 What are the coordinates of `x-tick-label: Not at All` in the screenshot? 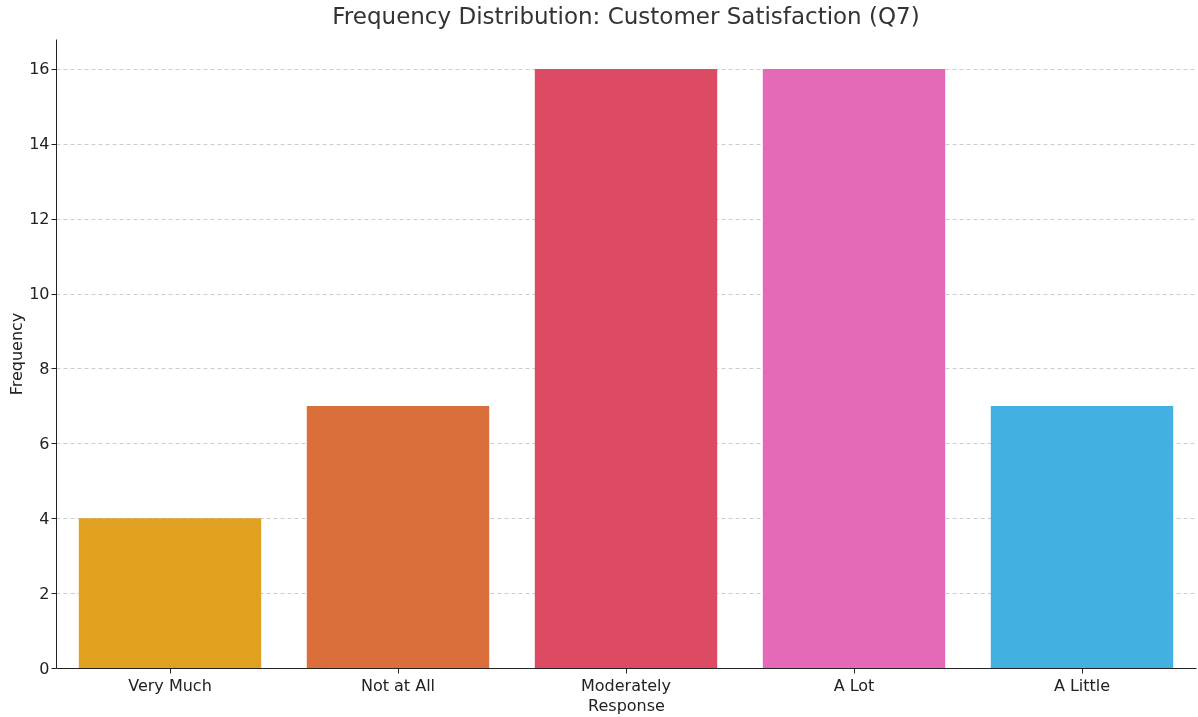 It's located at (398, 685).